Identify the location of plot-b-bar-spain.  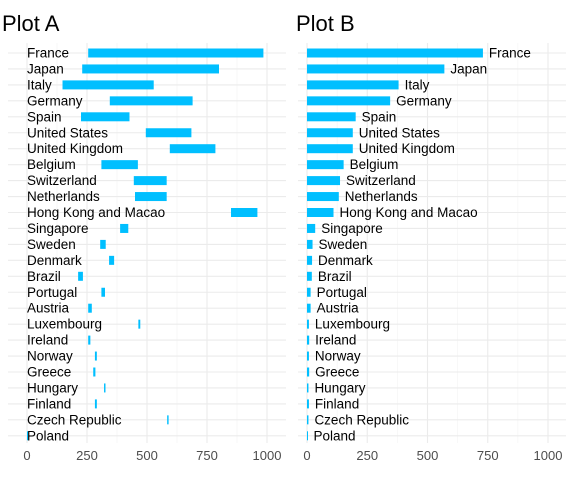
(331, 117).